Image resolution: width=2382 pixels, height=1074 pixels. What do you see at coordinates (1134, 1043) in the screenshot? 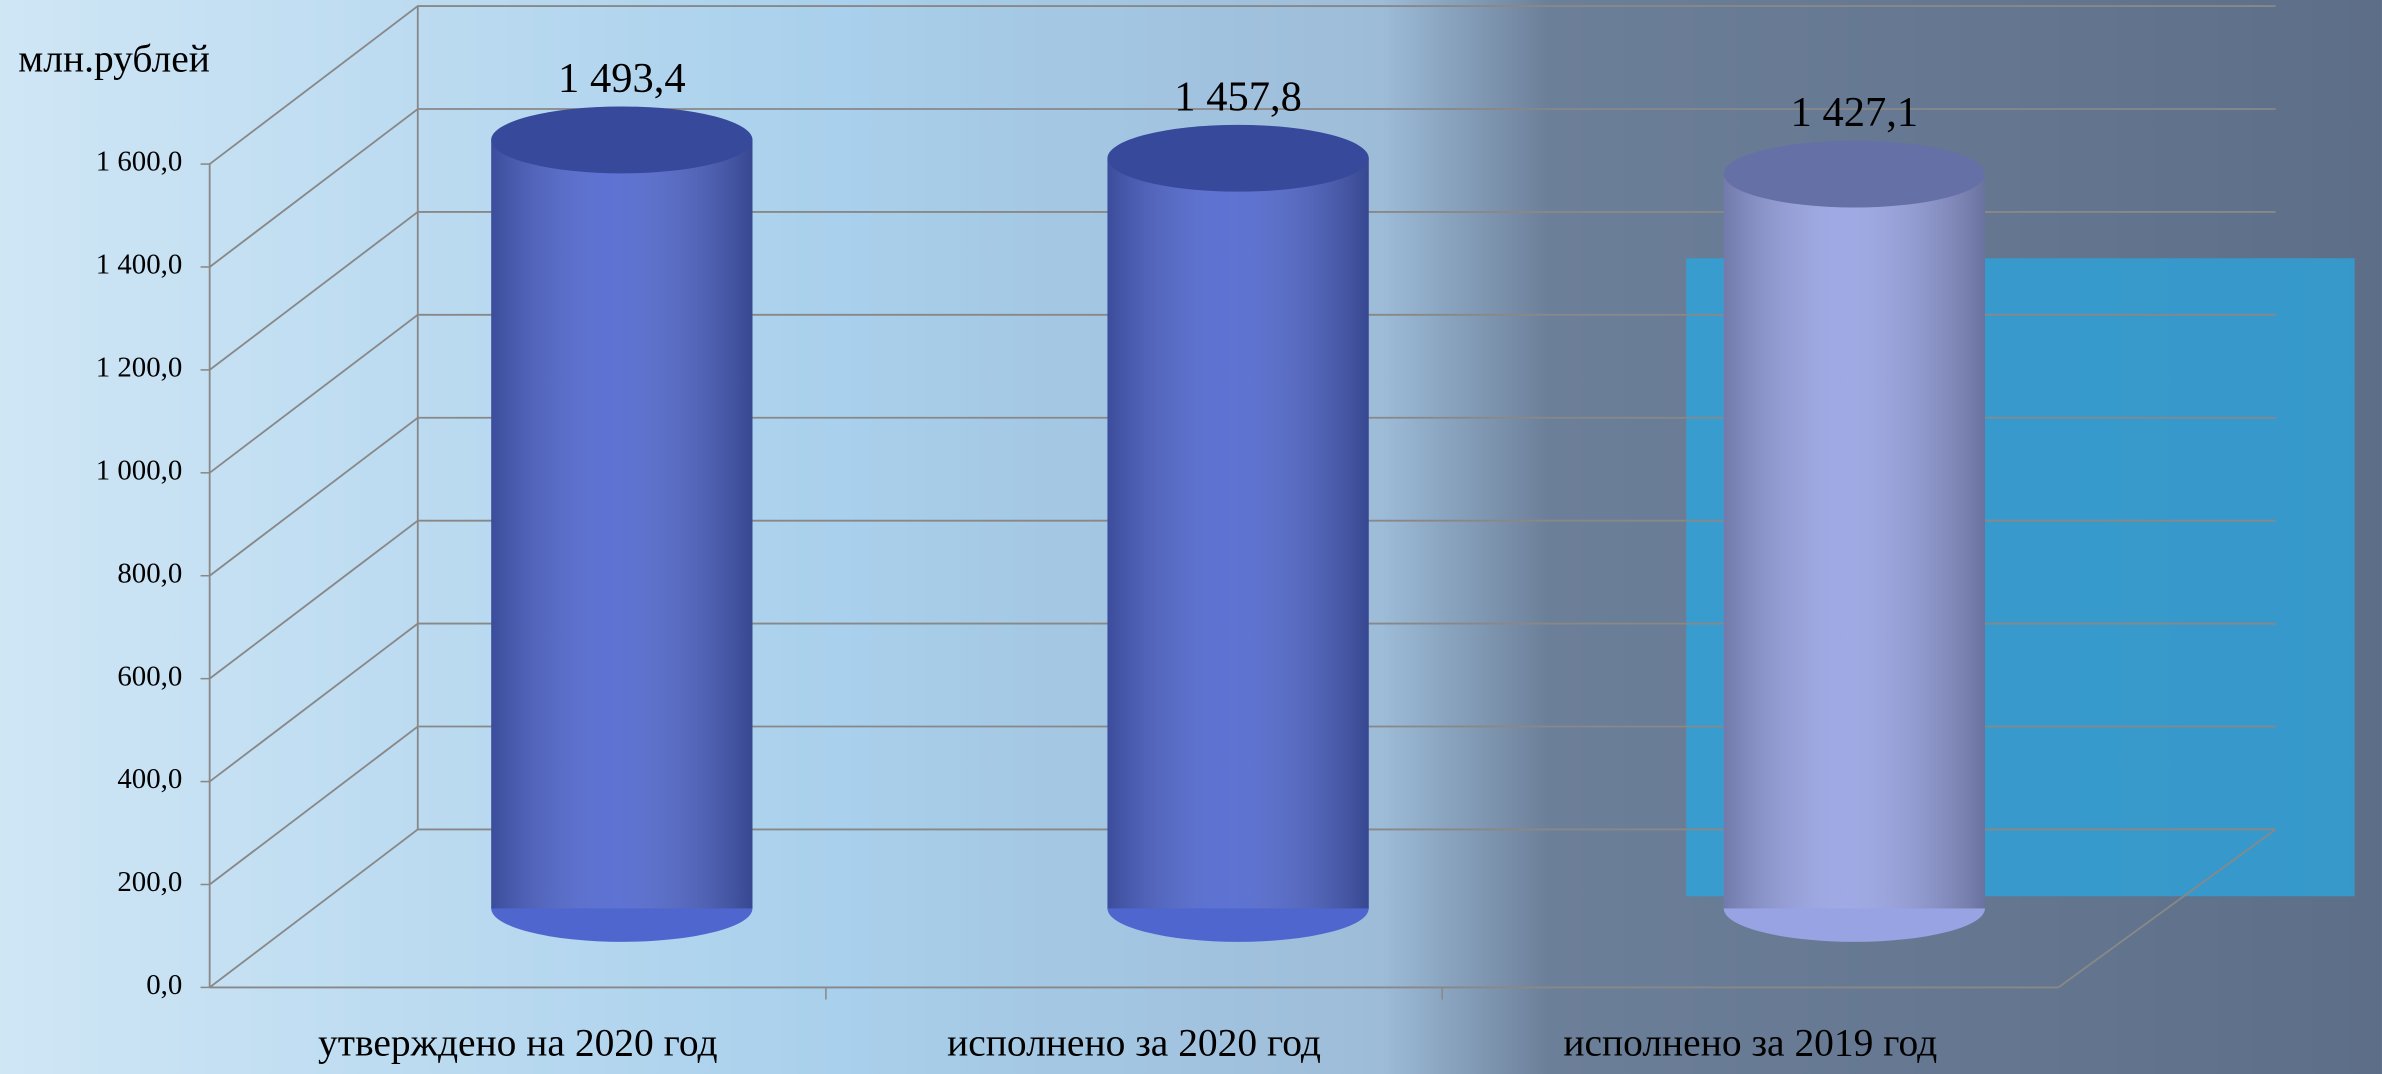
I see `x-tick-label: исполнено за 2020 год` at bounding box center [1134, 1043].